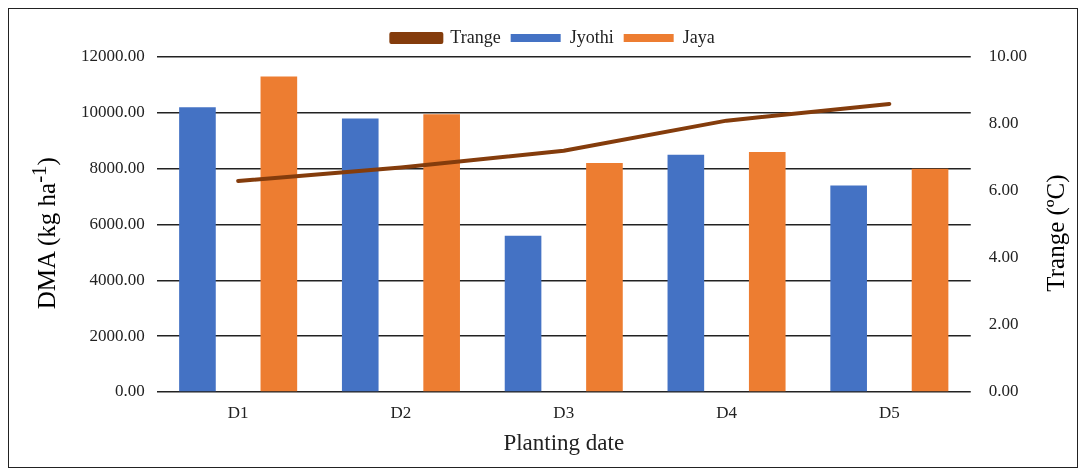 This screenshot has height=476, width=1087. Describe the element at coordinates (475, 36) in the screenshot. I see `legend-label: Trange` at that location.